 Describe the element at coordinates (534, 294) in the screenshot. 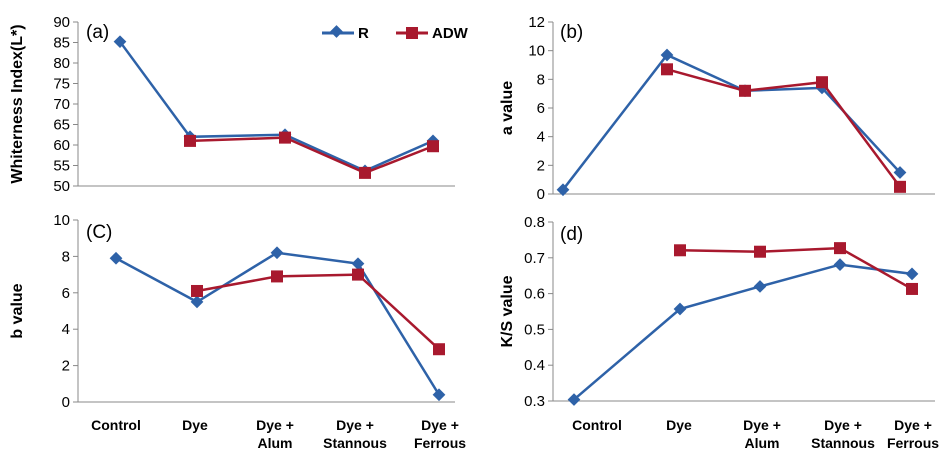

I see `y-tick-label: 0.6` at that location.